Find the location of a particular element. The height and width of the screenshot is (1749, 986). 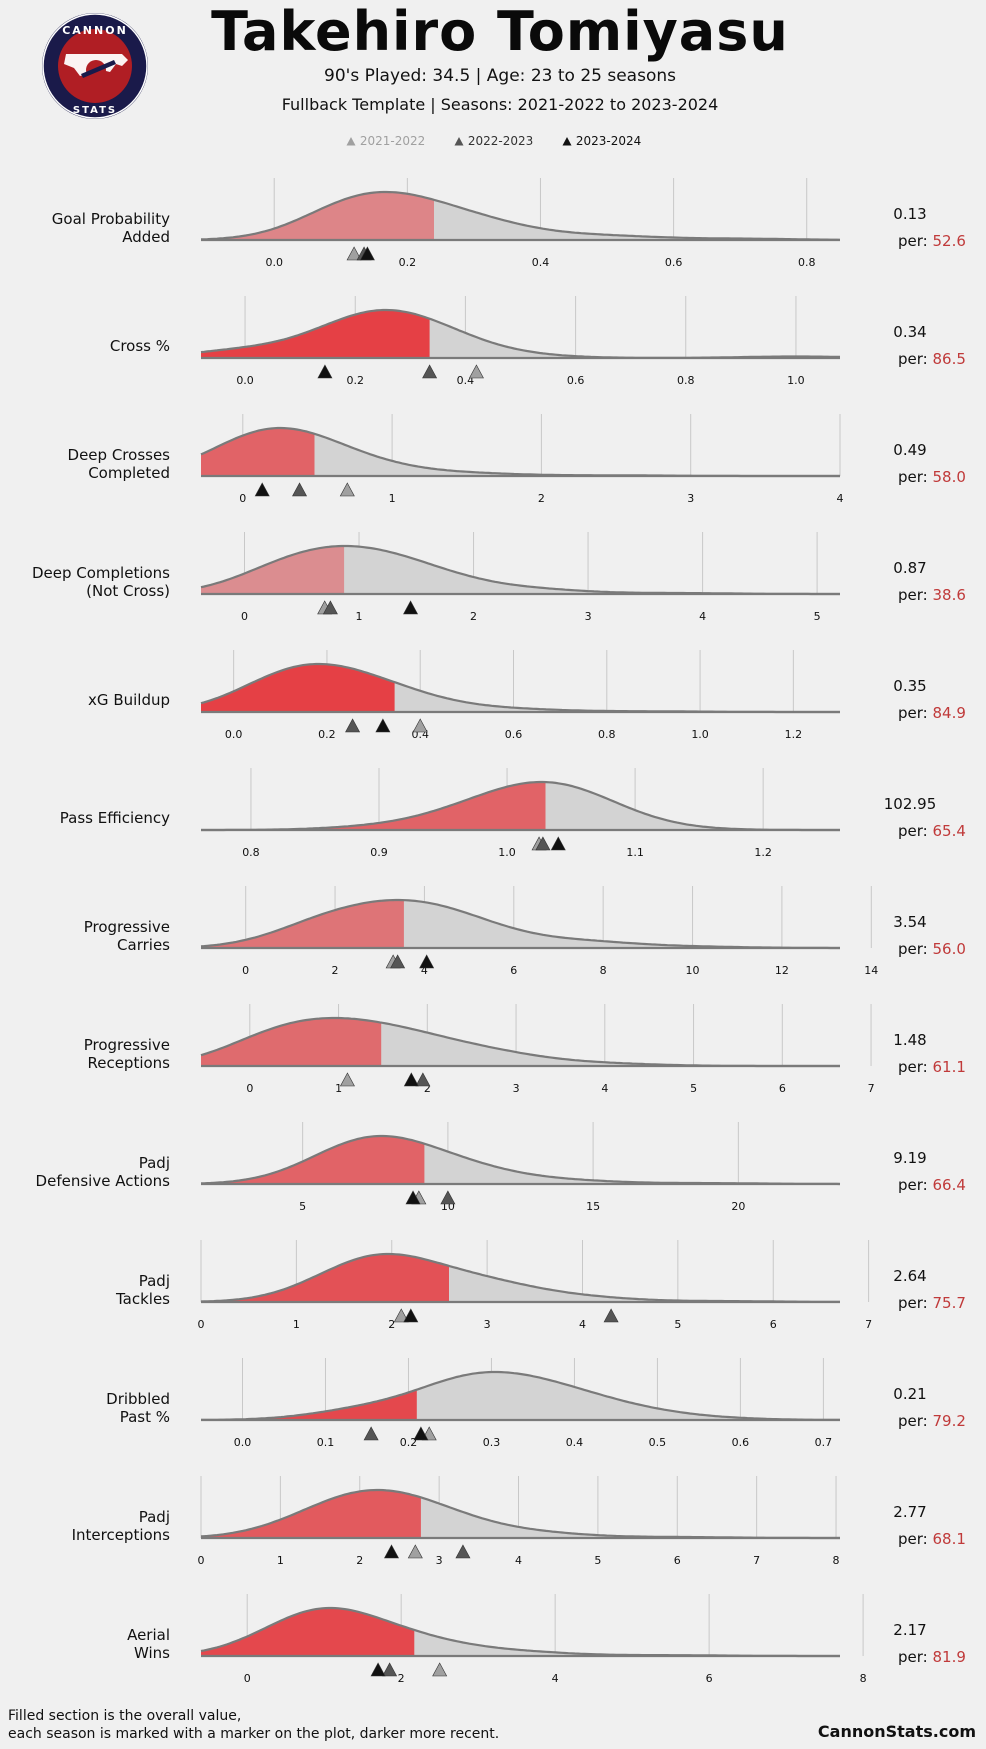

tick-label: 20 is located at coordinates (738, 1206).